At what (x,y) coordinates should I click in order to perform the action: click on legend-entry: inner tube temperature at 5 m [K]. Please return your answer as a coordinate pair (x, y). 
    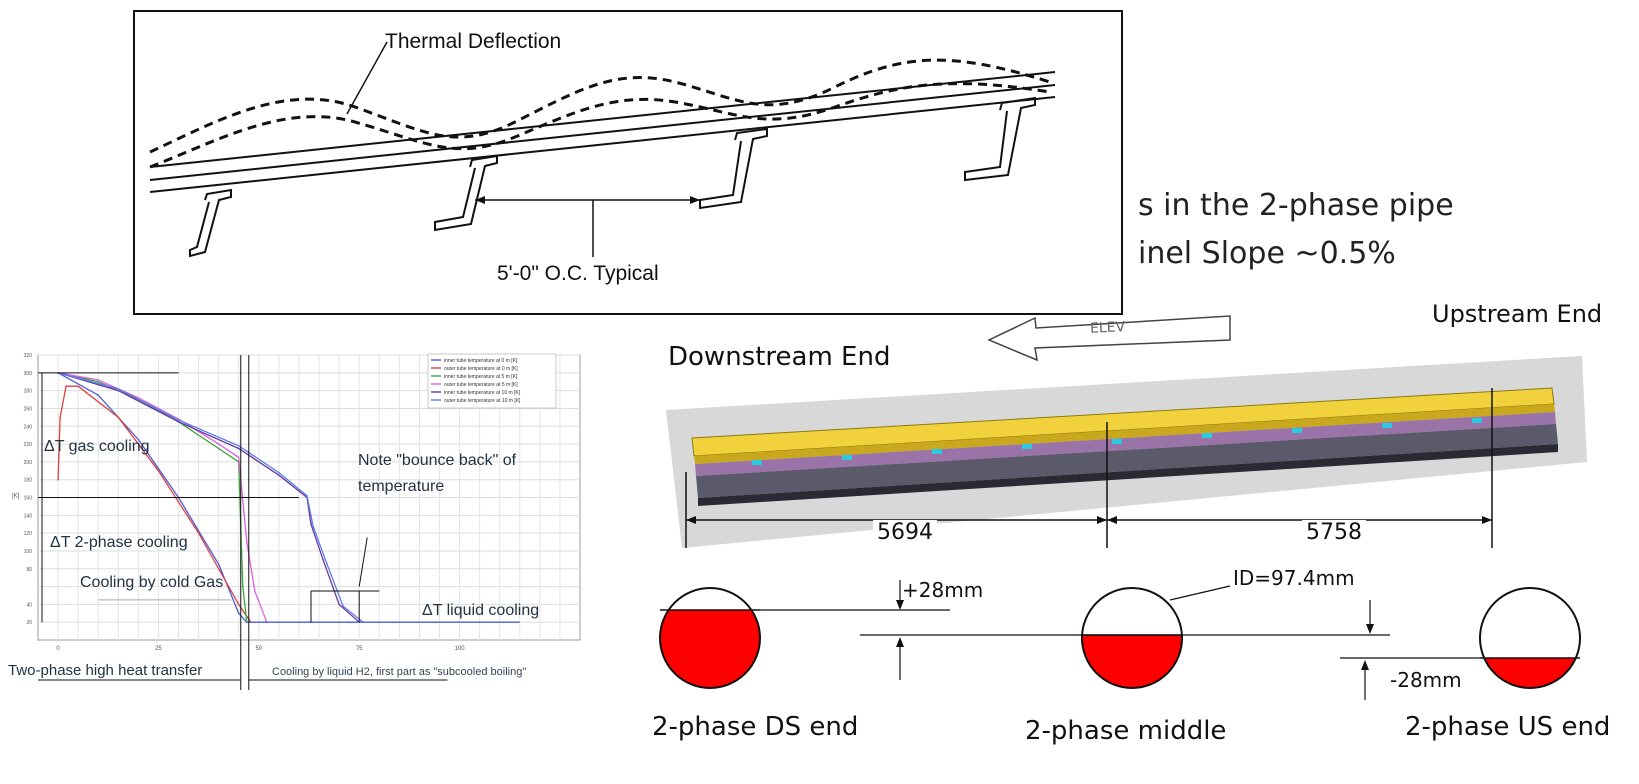
    Looking at the image, I should click on (481, 377).